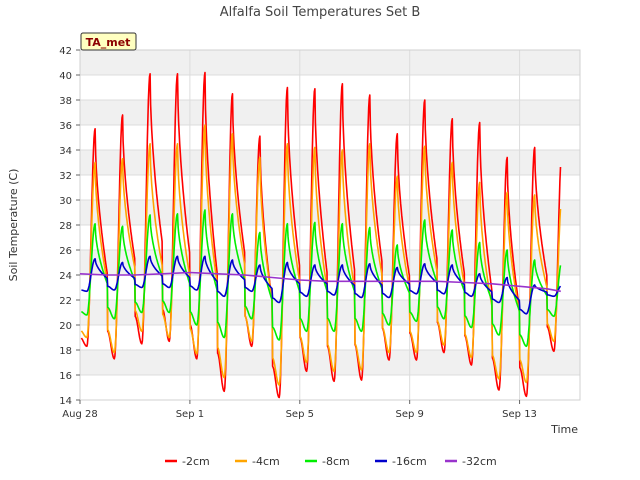  I want to click on legend-label: -8cm, so click(336, 461).